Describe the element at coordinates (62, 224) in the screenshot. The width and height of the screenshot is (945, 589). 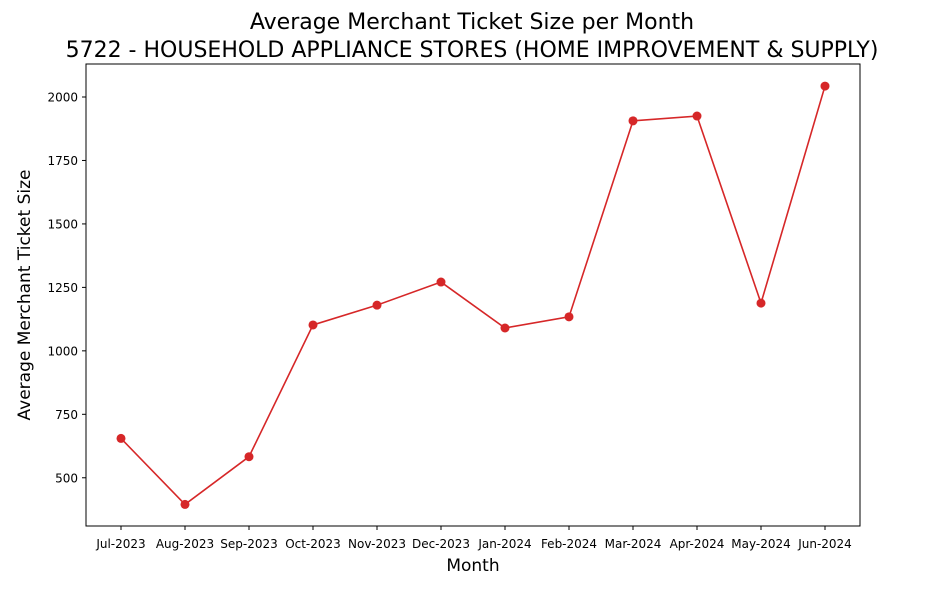
I see `y-tick-label: 1500` at that location.